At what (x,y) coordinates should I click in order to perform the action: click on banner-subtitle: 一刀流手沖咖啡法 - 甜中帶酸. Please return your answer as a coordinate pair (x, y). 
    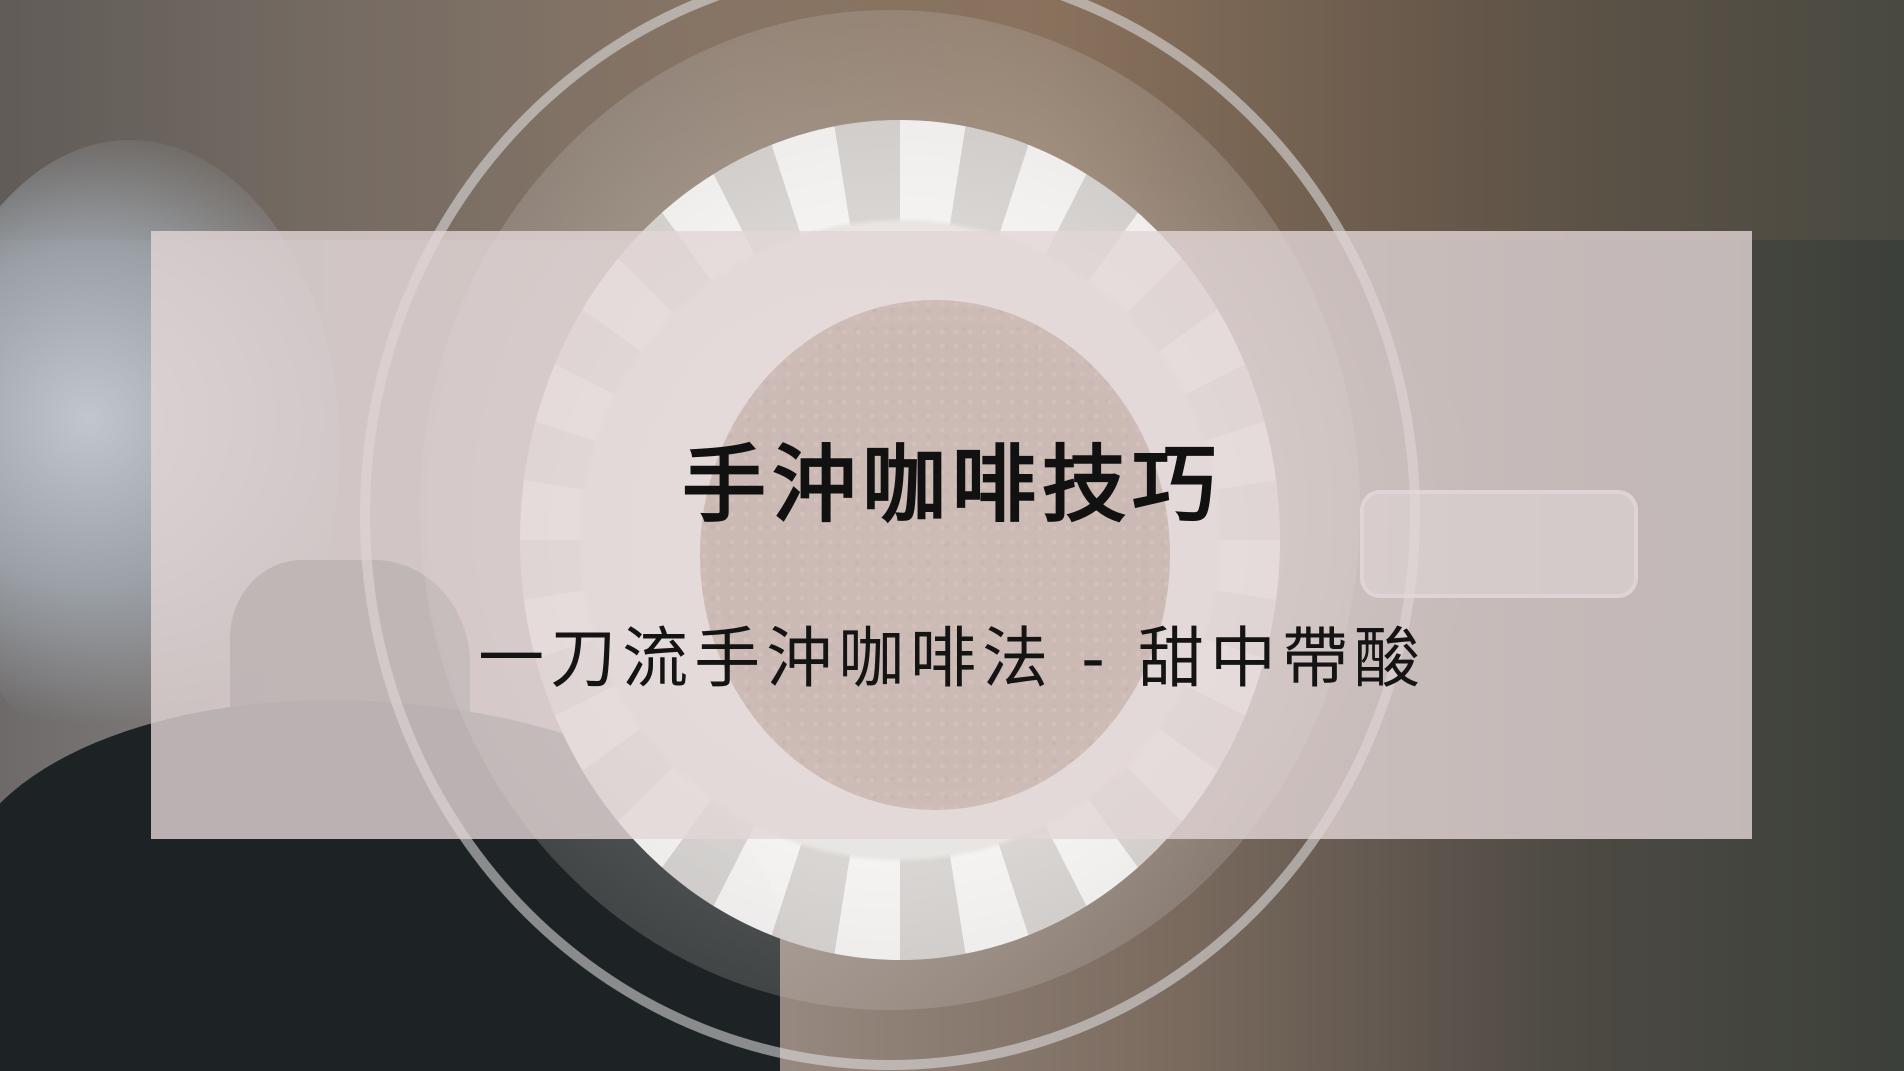
    Looking at the image, I should click on (952, 658).